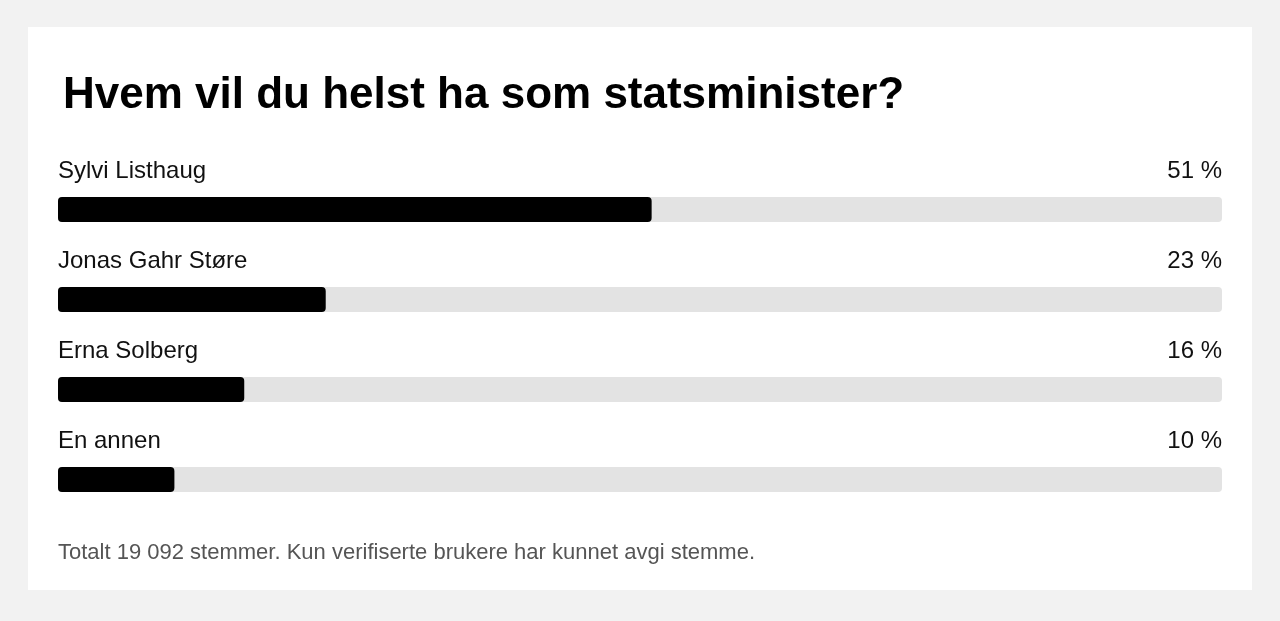  What do you see at coordinates (1194, 169) in the screenshot?
I see `data-label: 51 %` at bounding box center [1194, 169].